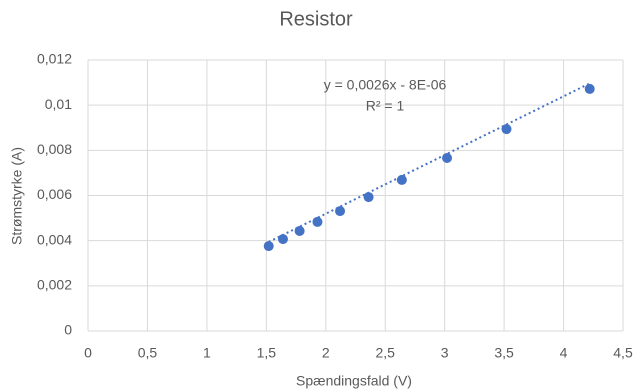 The height and width of the screenshot is (392, 633). What do you see at coordinates (504, 353) in the screenshot?
I see `x-tick-label: 3,5` at bounding box center [504, 353].